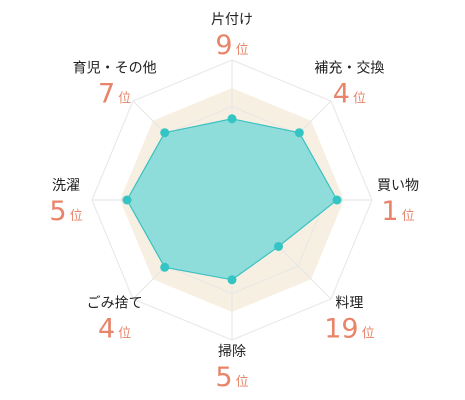 This screenshot has height=400, width=465. I want to click on category-label: 買い物, so click(398, 186).